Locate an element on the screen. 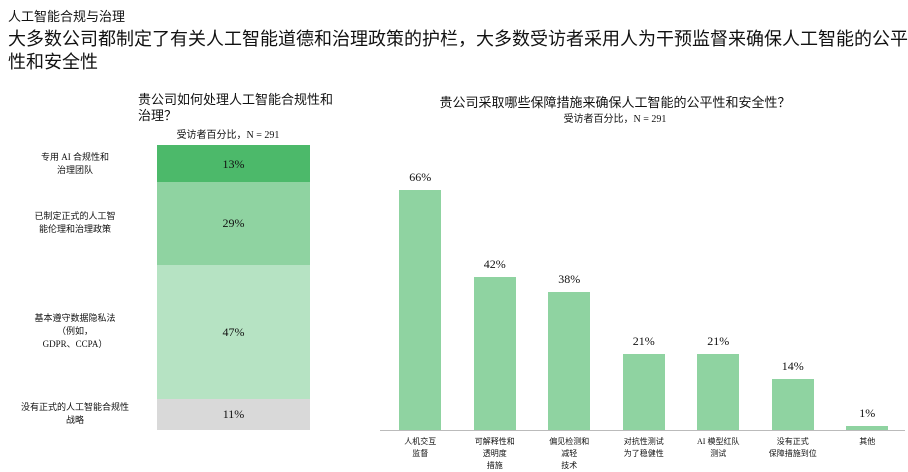 The width and height of the screenshot is (908, 472). x-tick-label: 对抗性测试 为了稳健性 is located at coordinates (643, 447).